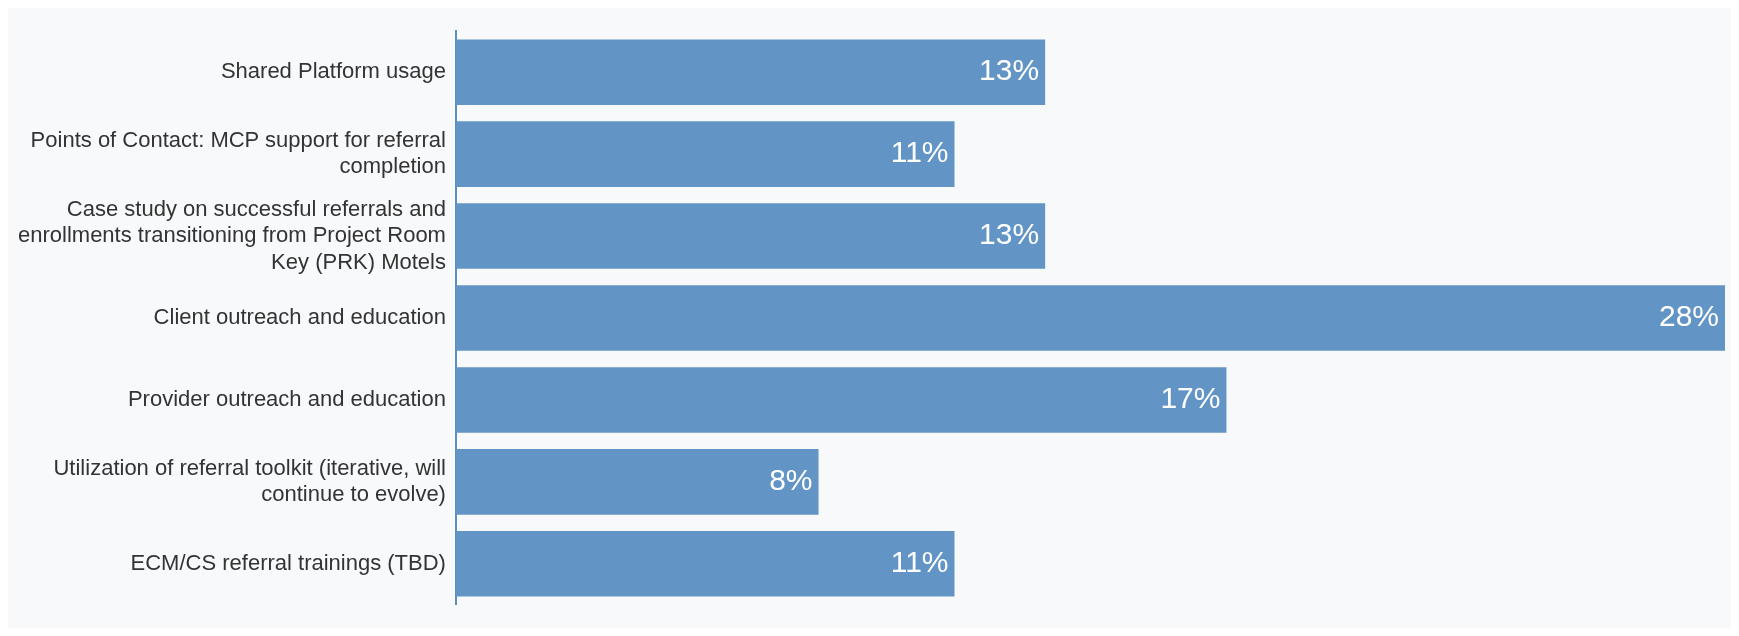 The width and height of the screenshot is (1739, 636). I want to click on y-tick-label: Utilization of referral toolkit (iterative, will continue to evolve), so click(249, 480).